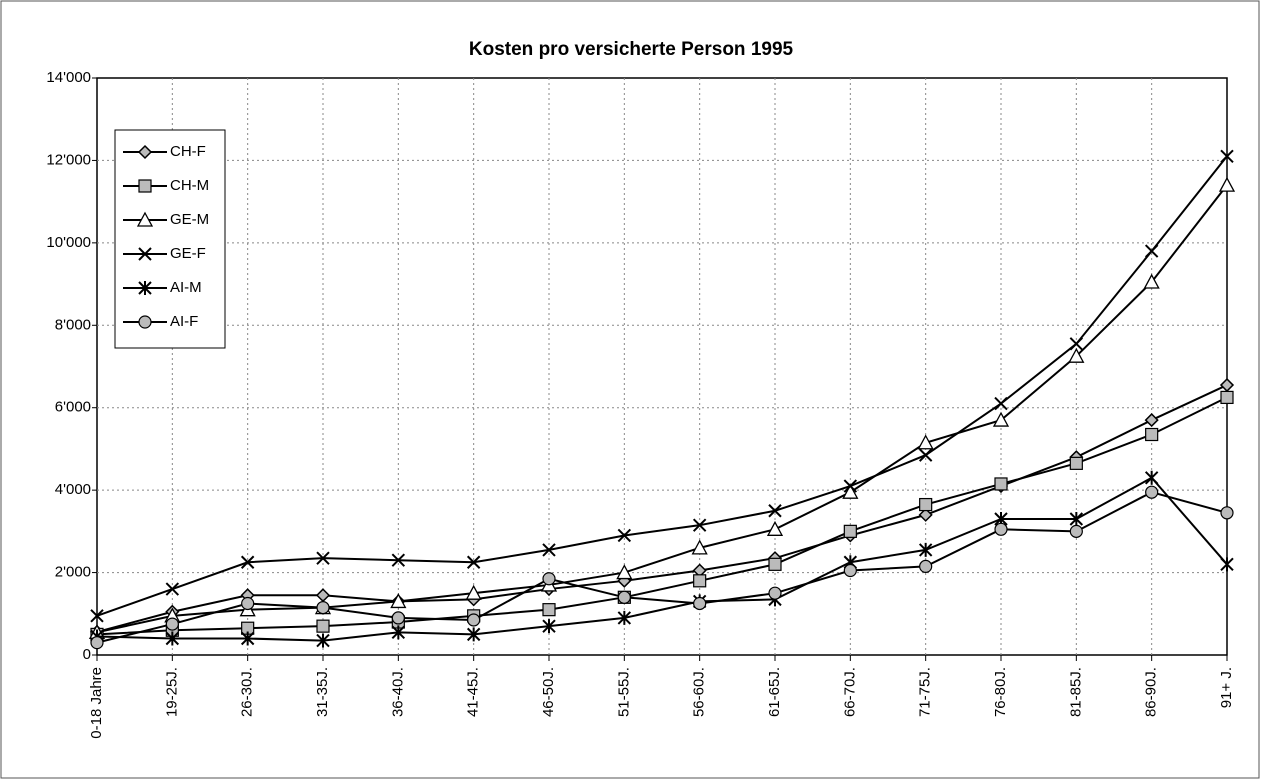 Image resolution: width=1262 pixels, height=781 pixels. What do you see at coordinates (73, 572) in the screenshot?
I see `y-tick-label: 2'000` at bounding box center [73, 572].